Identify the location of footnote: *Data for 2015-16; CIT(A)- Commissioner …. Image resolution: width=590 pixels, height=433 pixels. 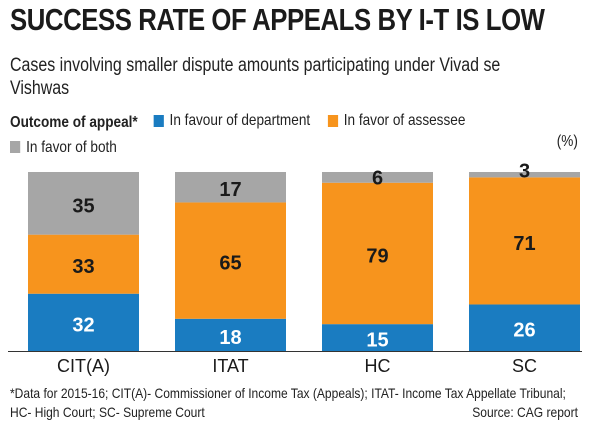
(288, 402).